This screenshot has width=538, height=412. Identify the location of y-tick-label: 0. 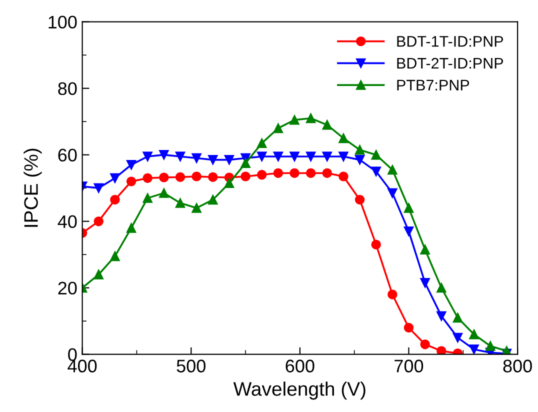
(72, 355).